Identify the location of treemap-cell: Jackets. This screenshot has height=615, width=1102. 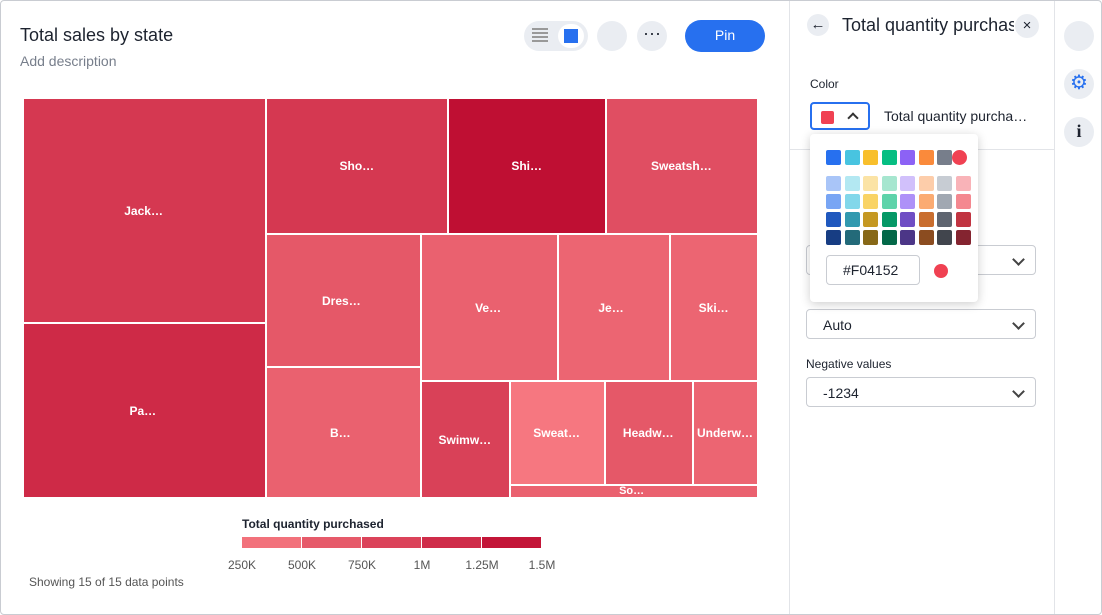
(144, 210).